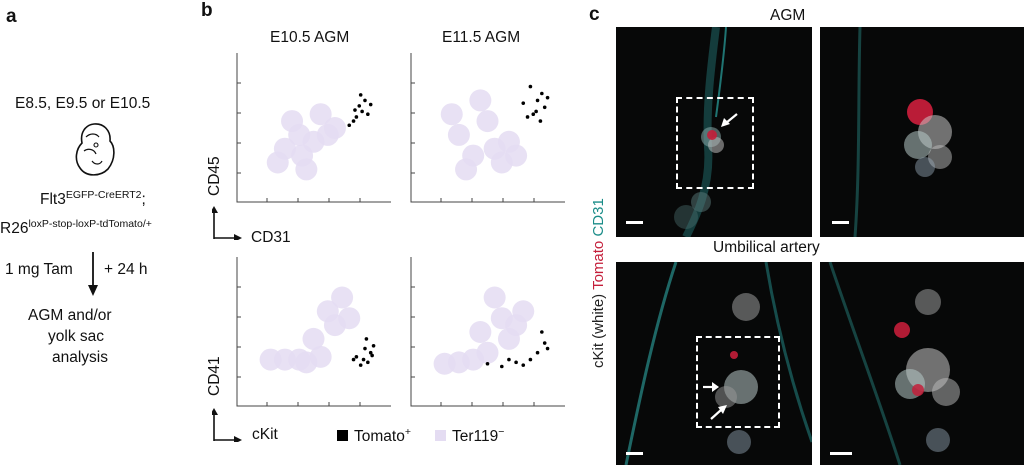  I want to click on allele-sep: ;, so click(143, 199).